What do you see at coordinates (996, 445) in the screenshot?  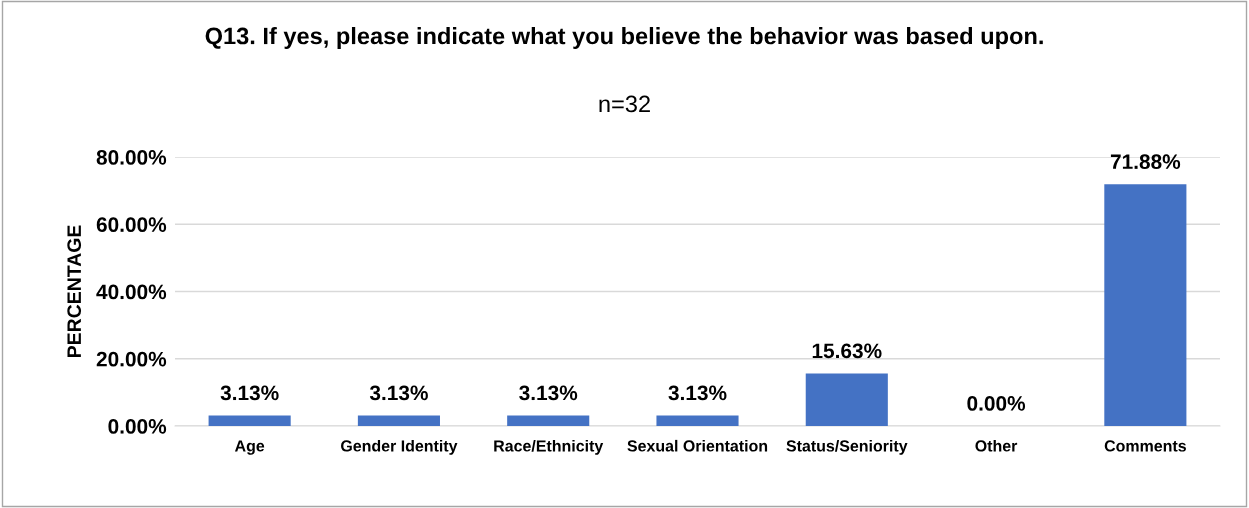 I see `x-tick-label: Other` at bounding box center [996, 445].